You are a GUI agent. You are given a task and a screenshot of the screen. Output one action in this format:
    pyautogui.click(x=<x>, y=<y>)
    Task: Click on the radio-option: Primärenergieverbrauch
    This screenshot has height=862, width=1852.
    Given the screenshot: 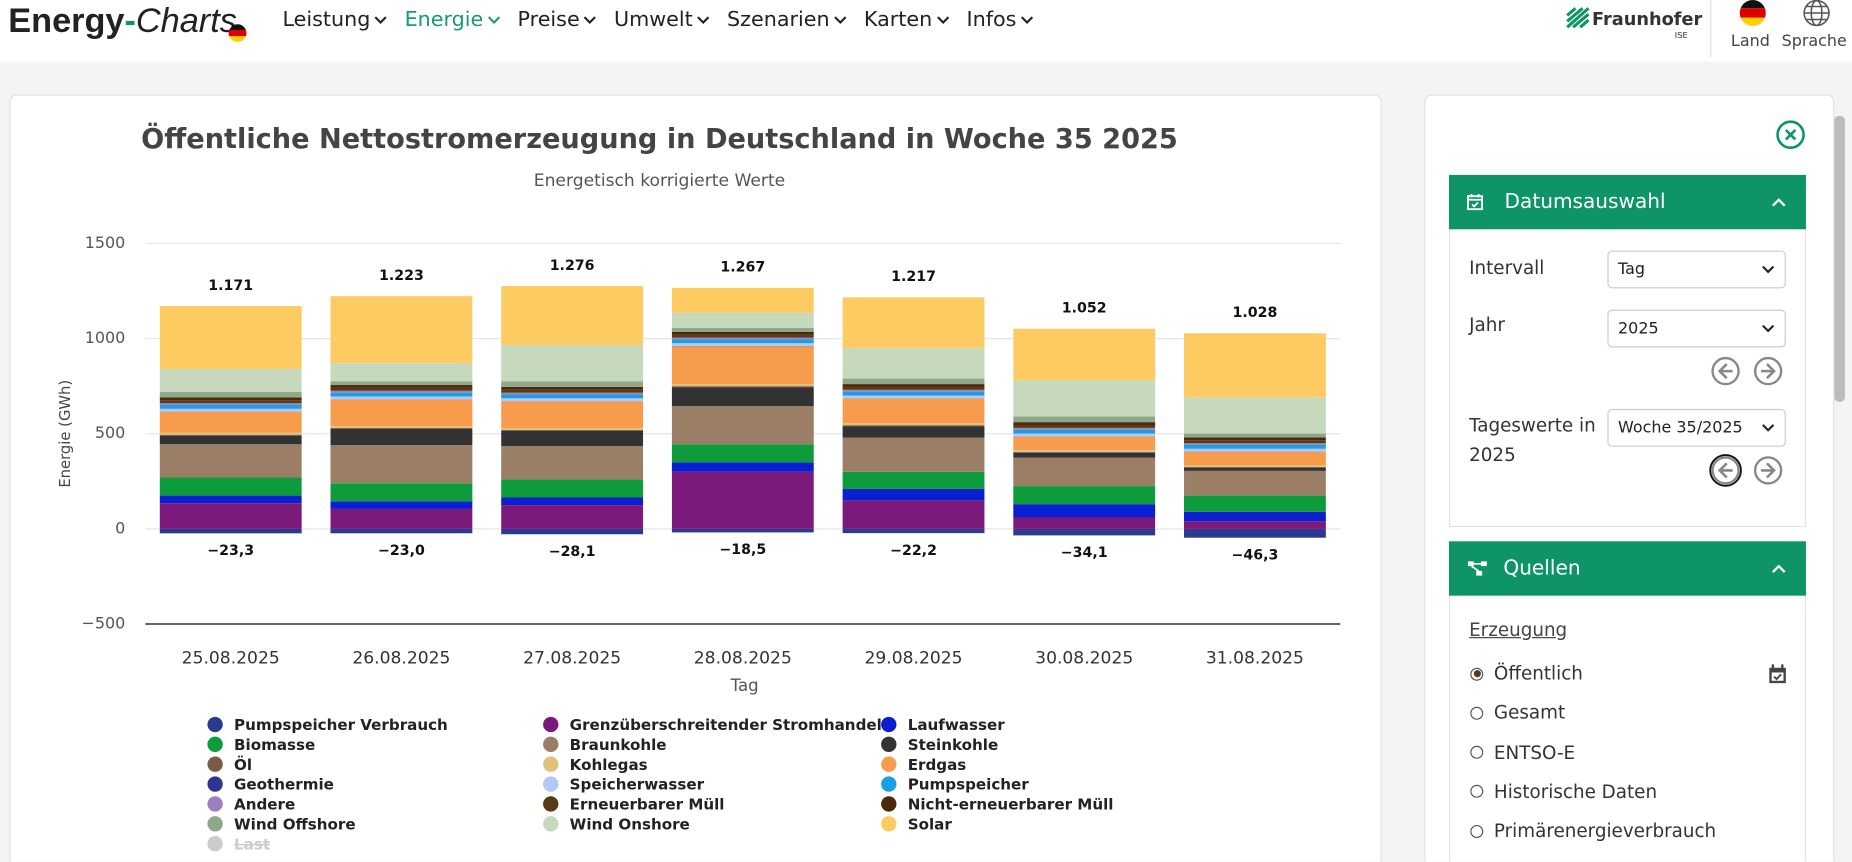 What is the action you would take?
    pyautogui.click(x=1593, y=831)
    